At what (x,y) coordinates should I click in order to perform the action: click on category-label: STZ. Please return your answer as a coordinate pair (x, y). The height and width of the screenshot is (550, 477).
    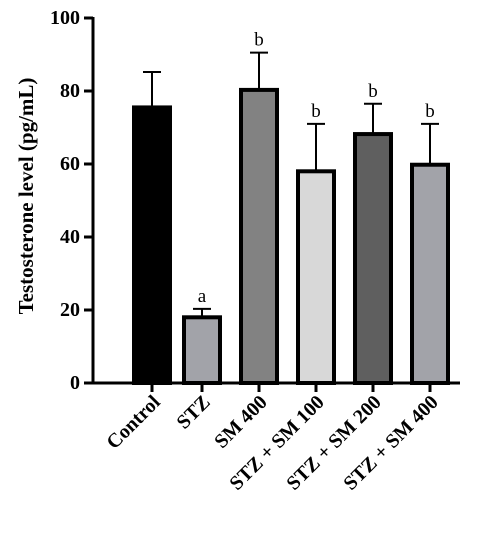
    Looking at the image, I should click on (193, 412).